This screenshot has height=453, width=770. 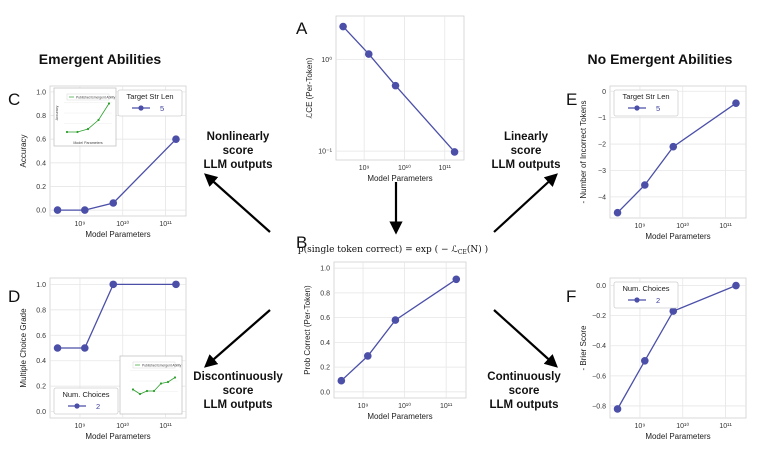 I want to click on panel-letter-D: D, so click(x=14, y=296).